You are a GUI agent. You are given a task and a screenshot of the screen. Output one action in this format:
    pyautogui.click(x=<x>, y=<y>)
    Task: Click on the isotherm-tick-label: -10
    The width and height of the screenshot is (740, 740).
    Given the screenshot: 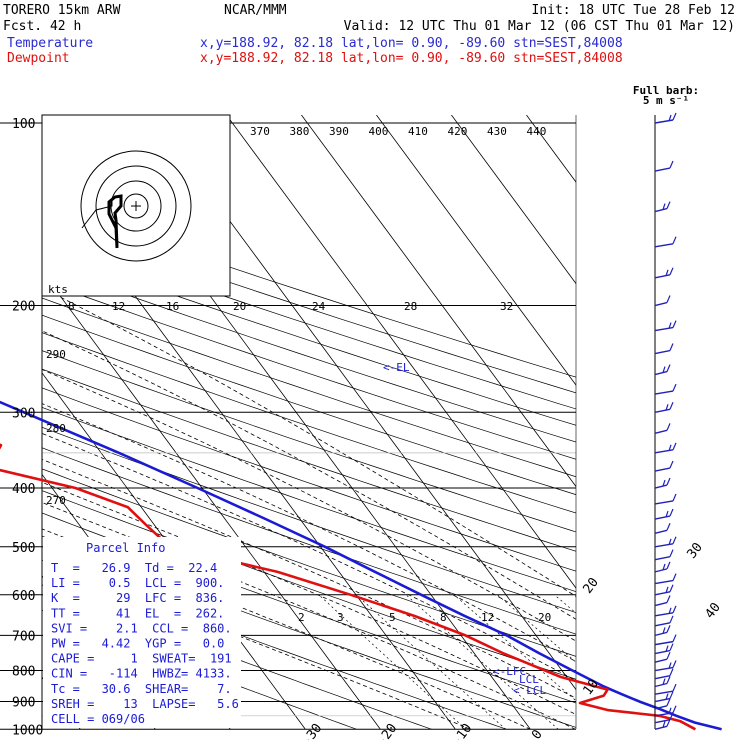 What is the action you would take?
    pyautogui.click(x=462, y=730)
    